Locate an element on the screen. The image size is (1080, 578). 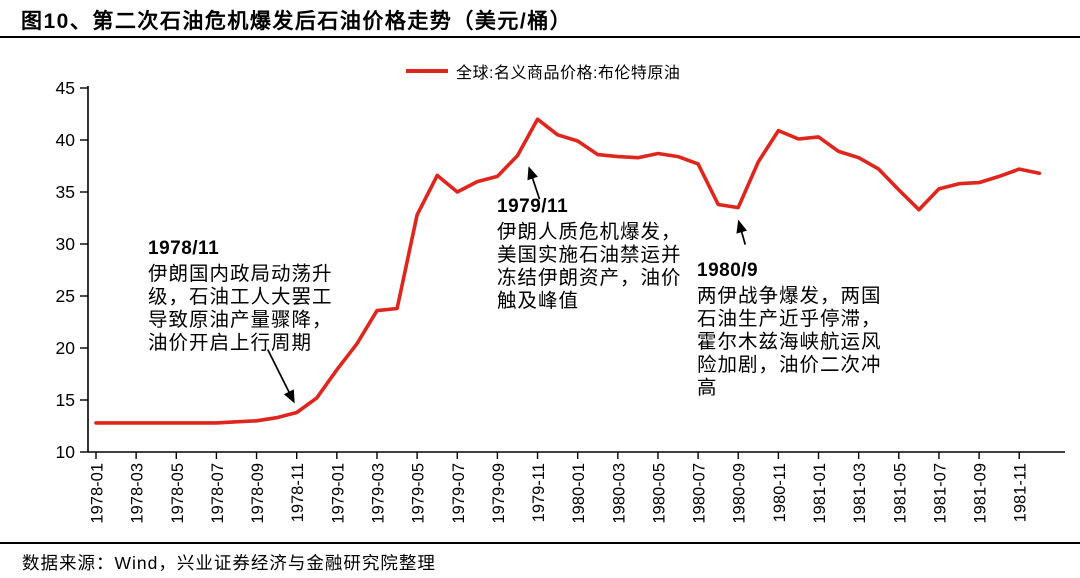
x-tick-label: 1981-03 is located at coordinates (860, 493).